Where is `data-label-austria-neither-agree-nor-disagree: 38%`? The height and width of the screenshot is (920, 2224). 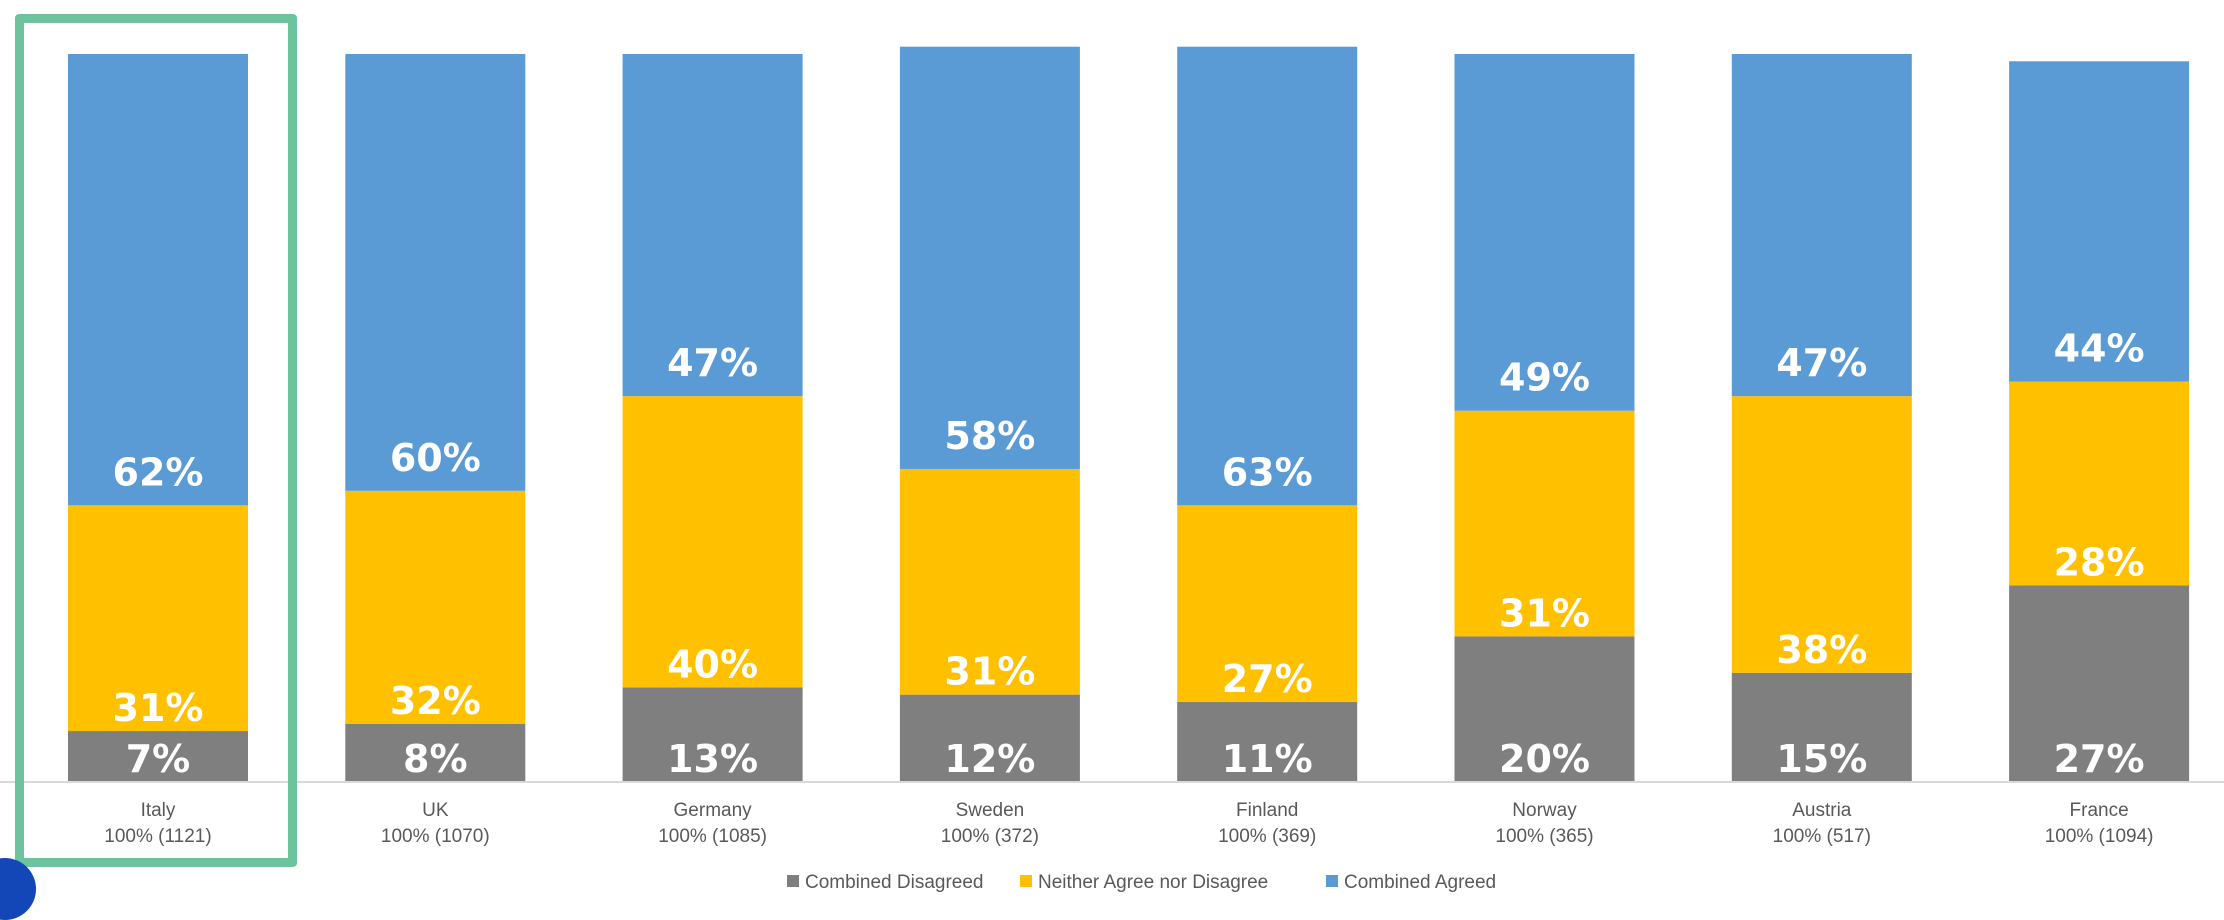 data-label-austria-neither-agree-nor-disagree: 38% is located at coordinates (1821, 650).